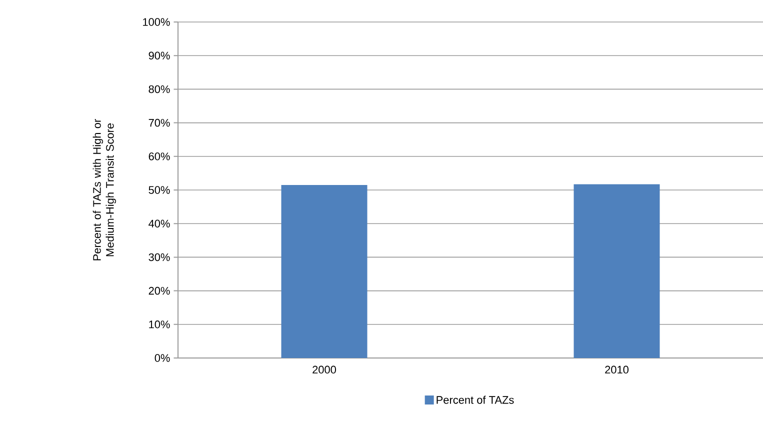 This screenshot has width=763, height=432. What do you see at coordinates (159, 190) in the screenshot?
I see `y-tick-label: 50%` at bounding box center [159, 190].